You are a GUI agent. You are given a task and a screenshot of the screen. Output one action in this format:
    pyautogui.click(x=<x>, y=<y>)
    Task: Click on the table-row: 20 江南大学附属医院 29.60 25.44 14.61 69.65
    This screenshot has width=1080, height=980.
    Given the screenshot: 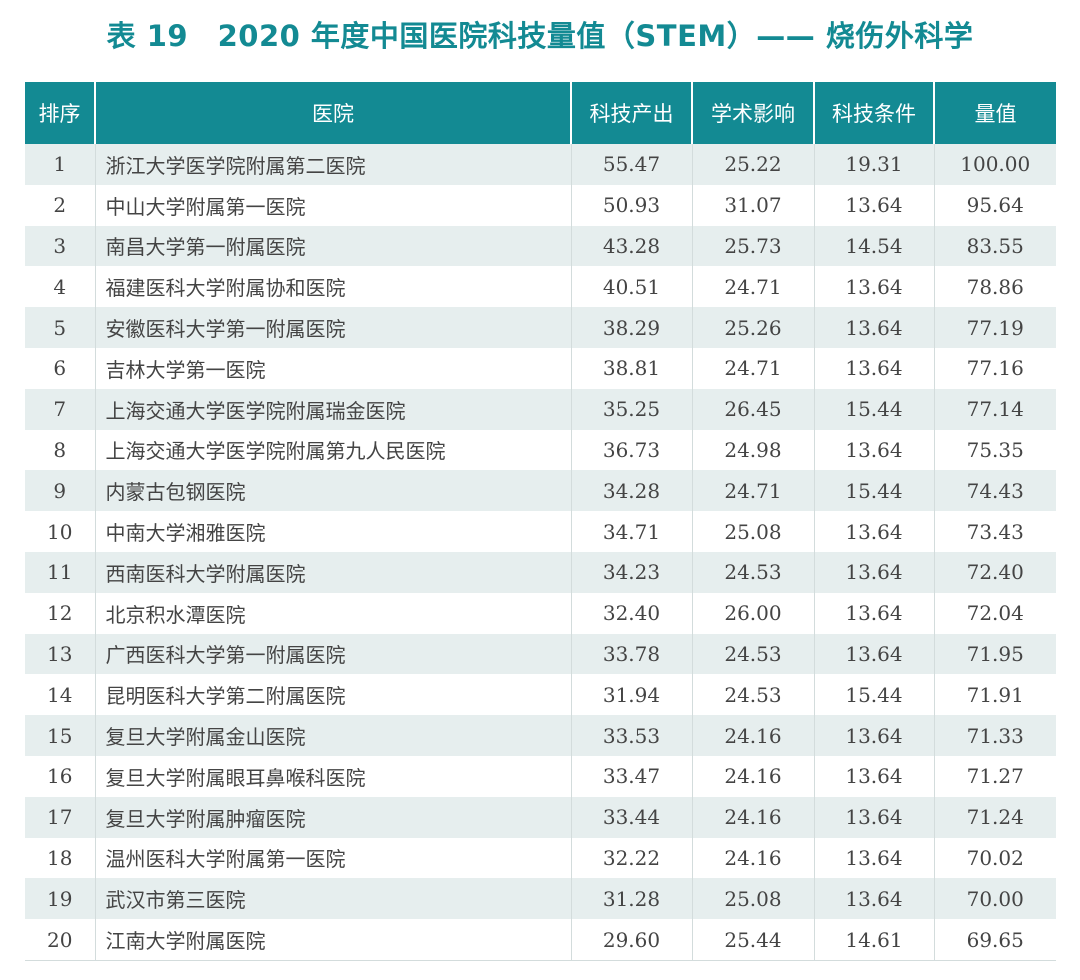 What is the action you would take?
    pyautogui.click(x=540, y=940)
    